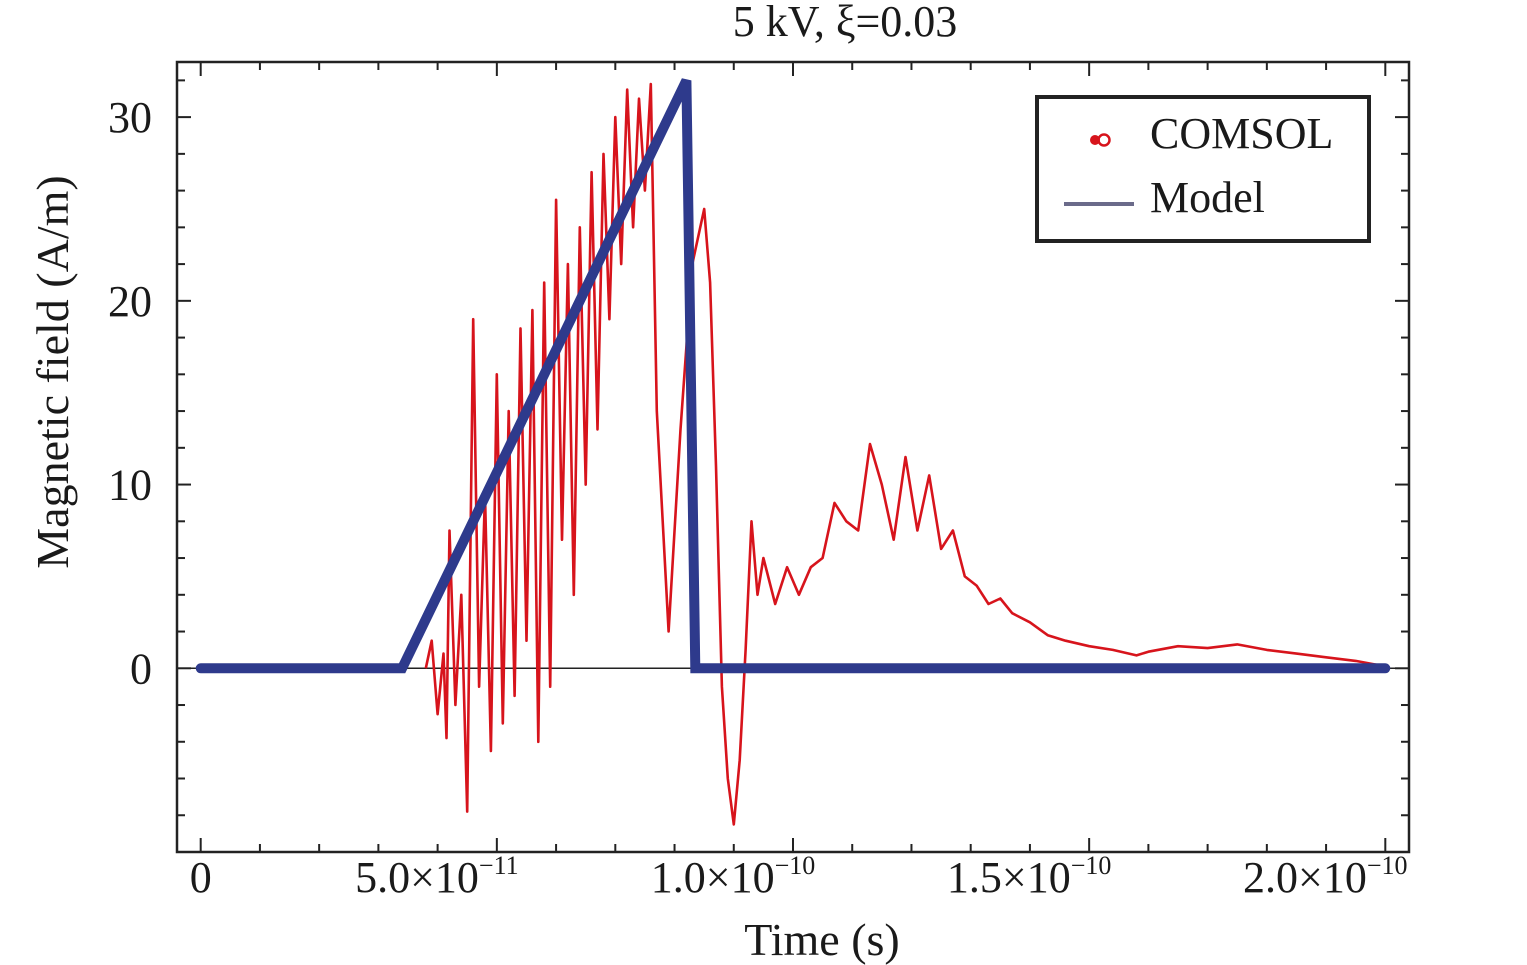 This screenshot has height=965, width=1527. What do you see at coordinates (201, 877) in the screenshot?
I see `x-tick-label: 0` at bounding box center [201, 877].